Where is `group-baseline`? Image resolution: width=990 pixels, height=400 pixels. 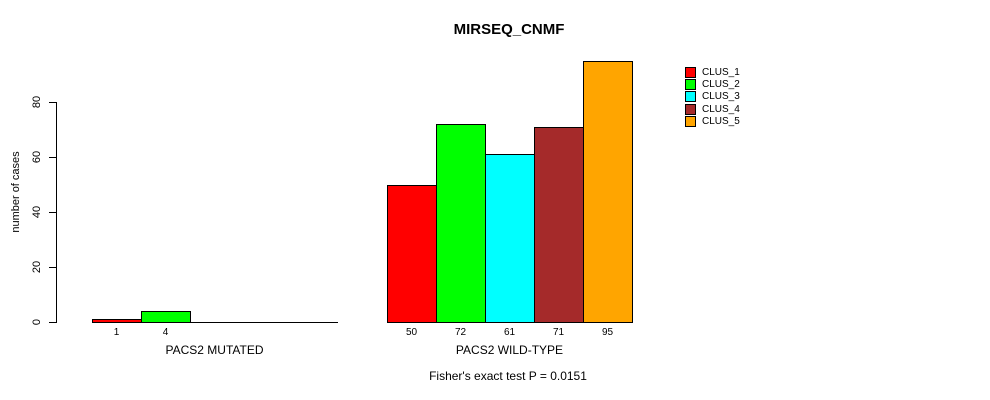
group-baseline is located at coordinates (215, 322).